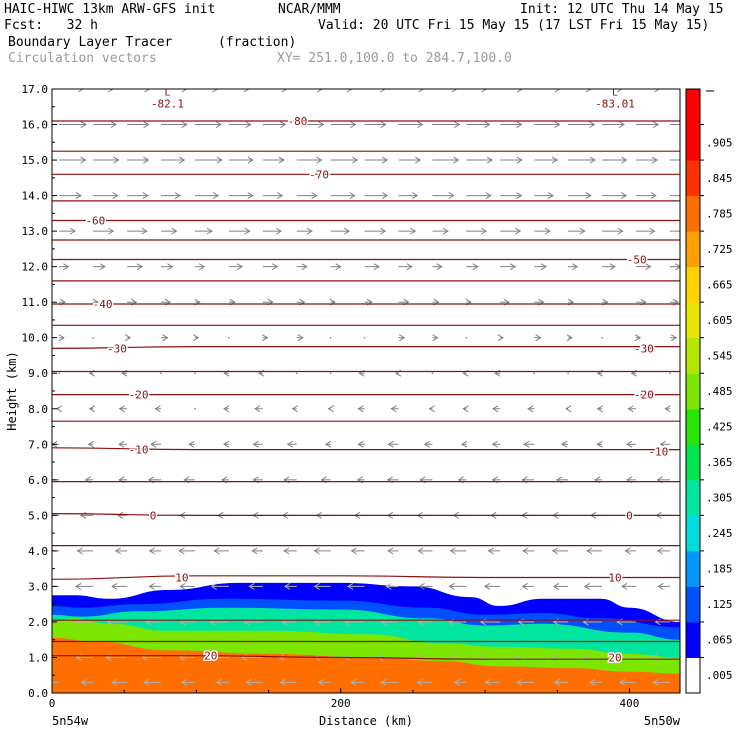 This screenshot has height=740, width=740. What do you see at coordinates (35, 196) in the screenshot?
I see `y-tick-label: 14.0` at bounding box center [35, 196].